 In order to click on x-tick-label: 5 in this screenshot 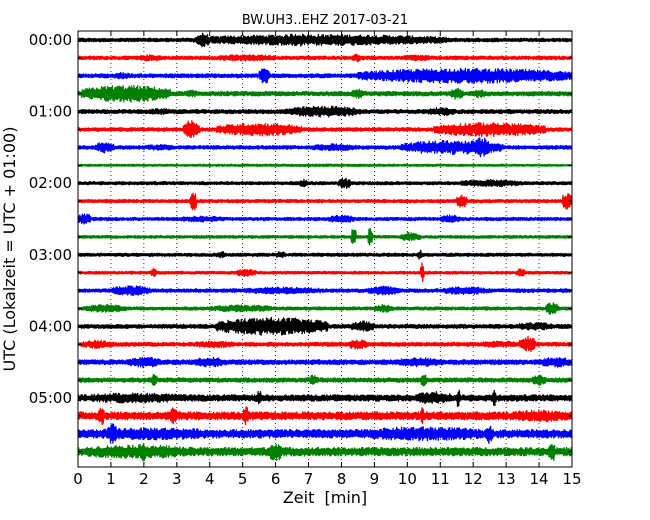, I will do `click(243, 479)`.